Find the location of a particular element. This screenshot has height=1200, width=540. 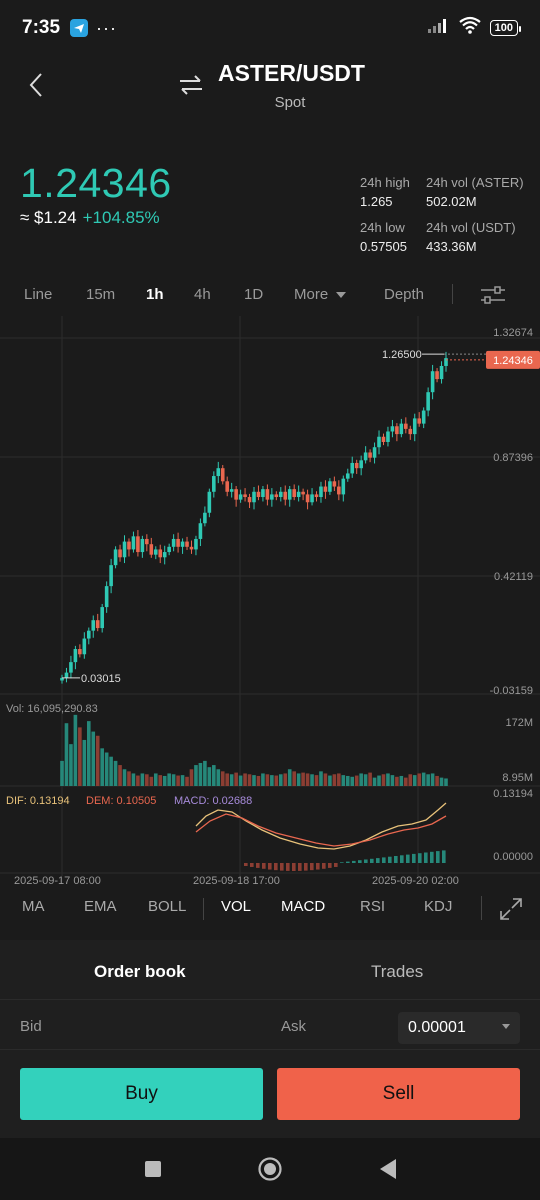

signal-icon is located at coordinates (438, 28).